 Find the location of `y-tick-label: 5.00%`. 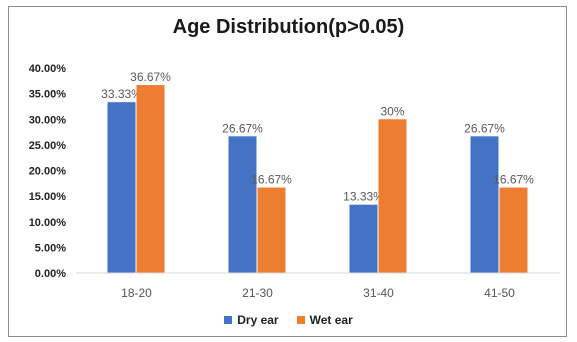

y-tick-label: 5.00% is located at coordinates (50, 248).